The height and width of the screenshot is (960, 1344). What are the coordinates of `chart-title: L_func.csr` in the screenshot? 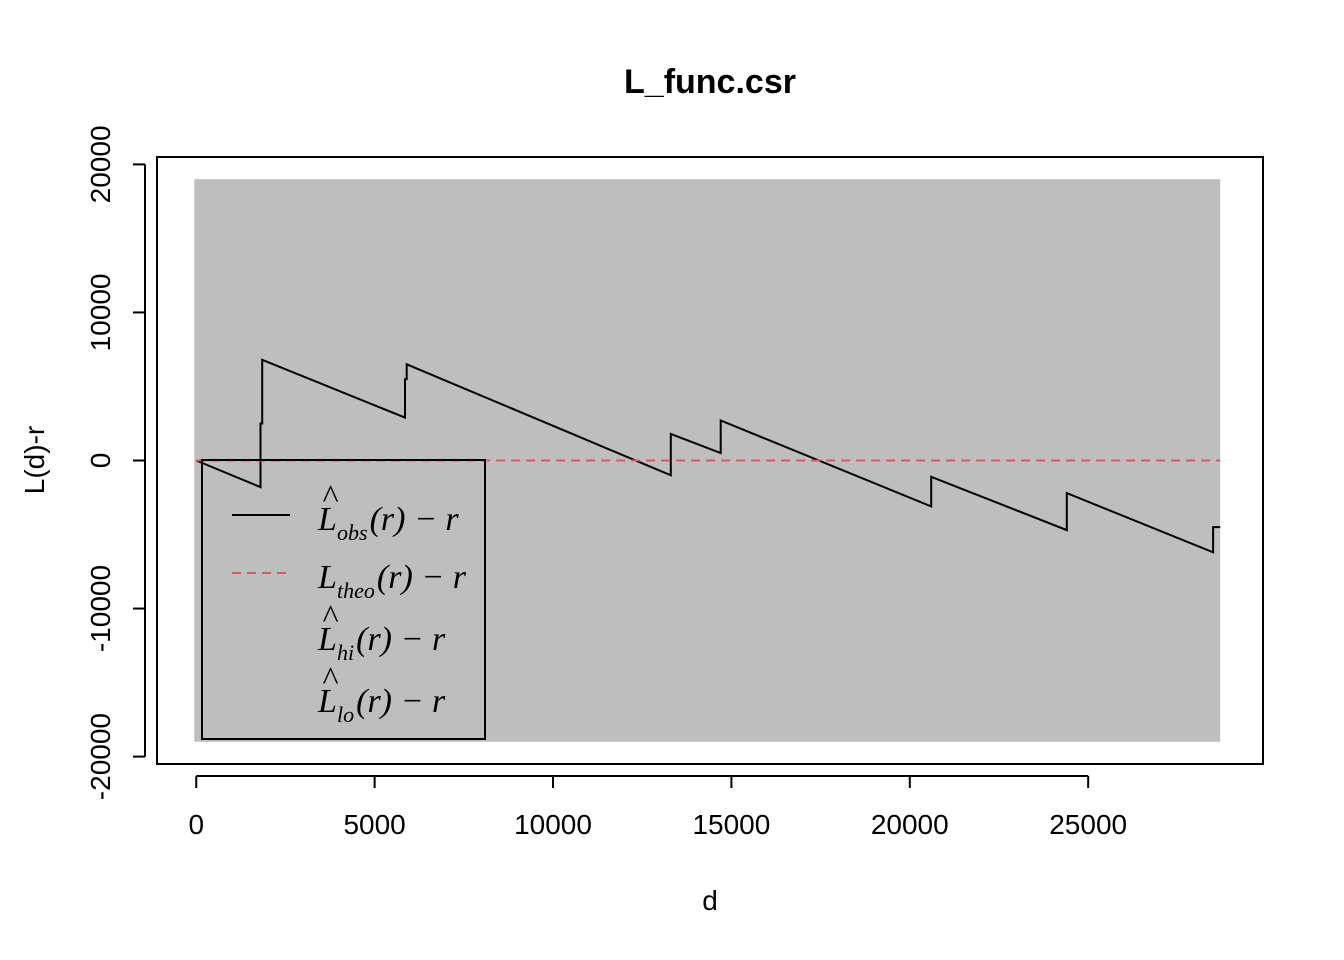 It's located at (710, 82).